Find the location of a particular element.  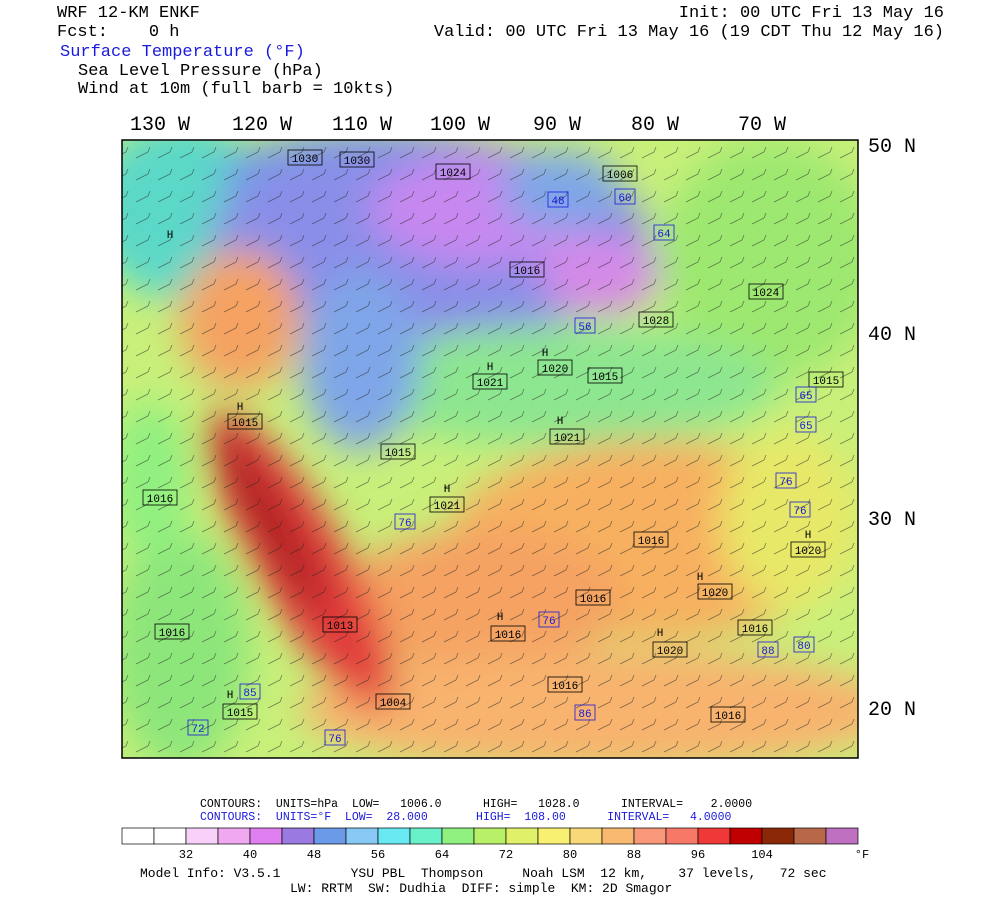

color-bar-tick-label: 64 is located at coordinates (442, 855).